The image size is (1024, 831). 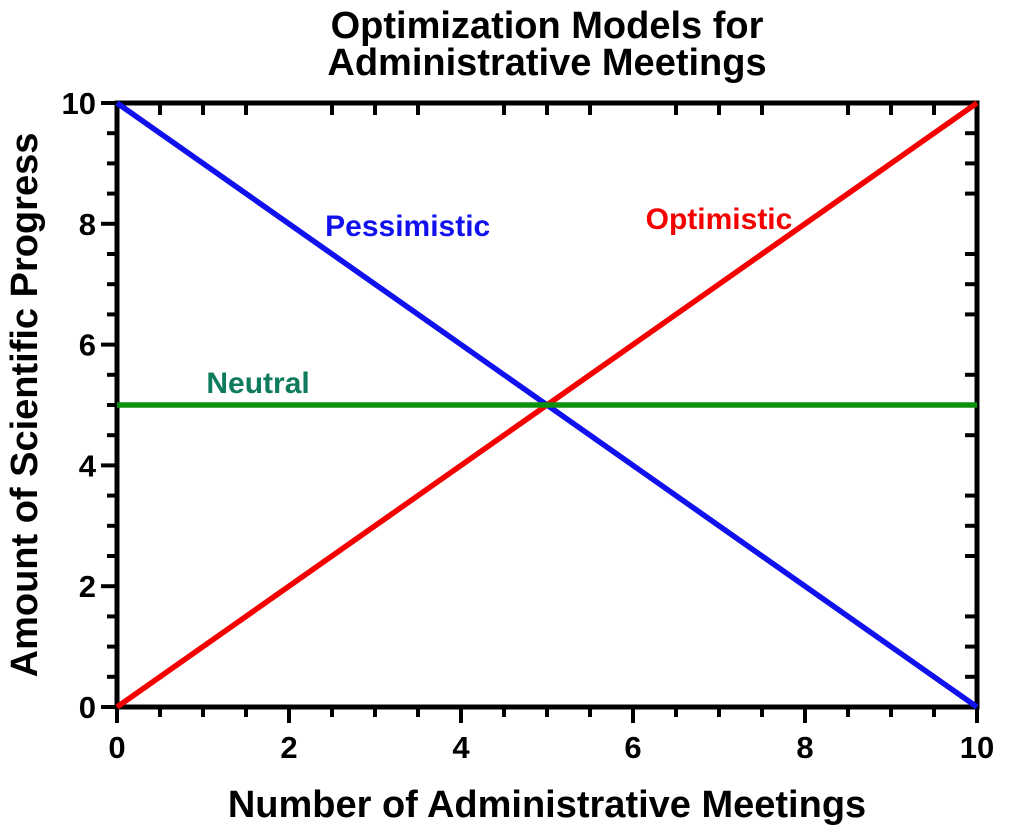 What do you see at coordinates (288, 747) in the screenshot?
I see `x-tick-label: 2` at bounding box center [288, 747].